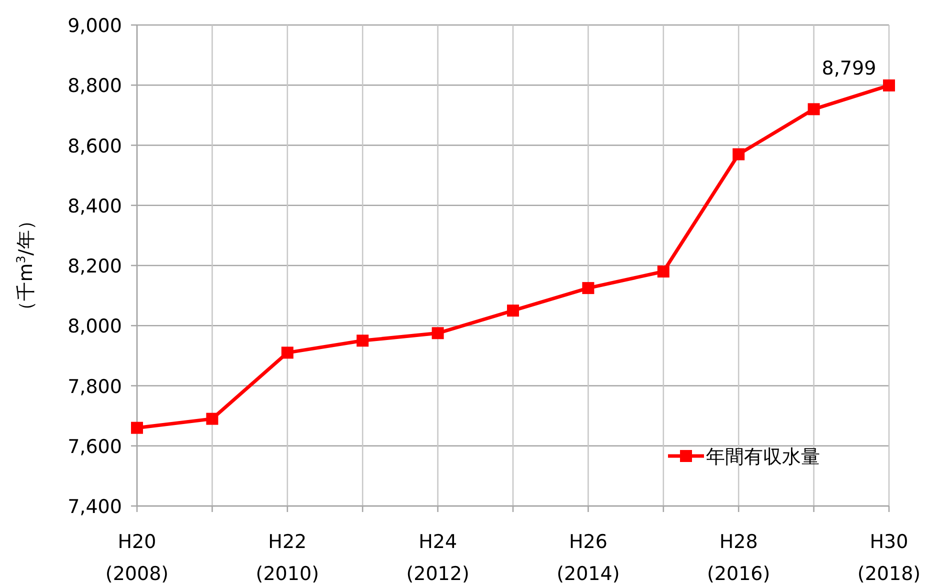  I want to click on y-tick-label: 8,600, so click(95, 146).